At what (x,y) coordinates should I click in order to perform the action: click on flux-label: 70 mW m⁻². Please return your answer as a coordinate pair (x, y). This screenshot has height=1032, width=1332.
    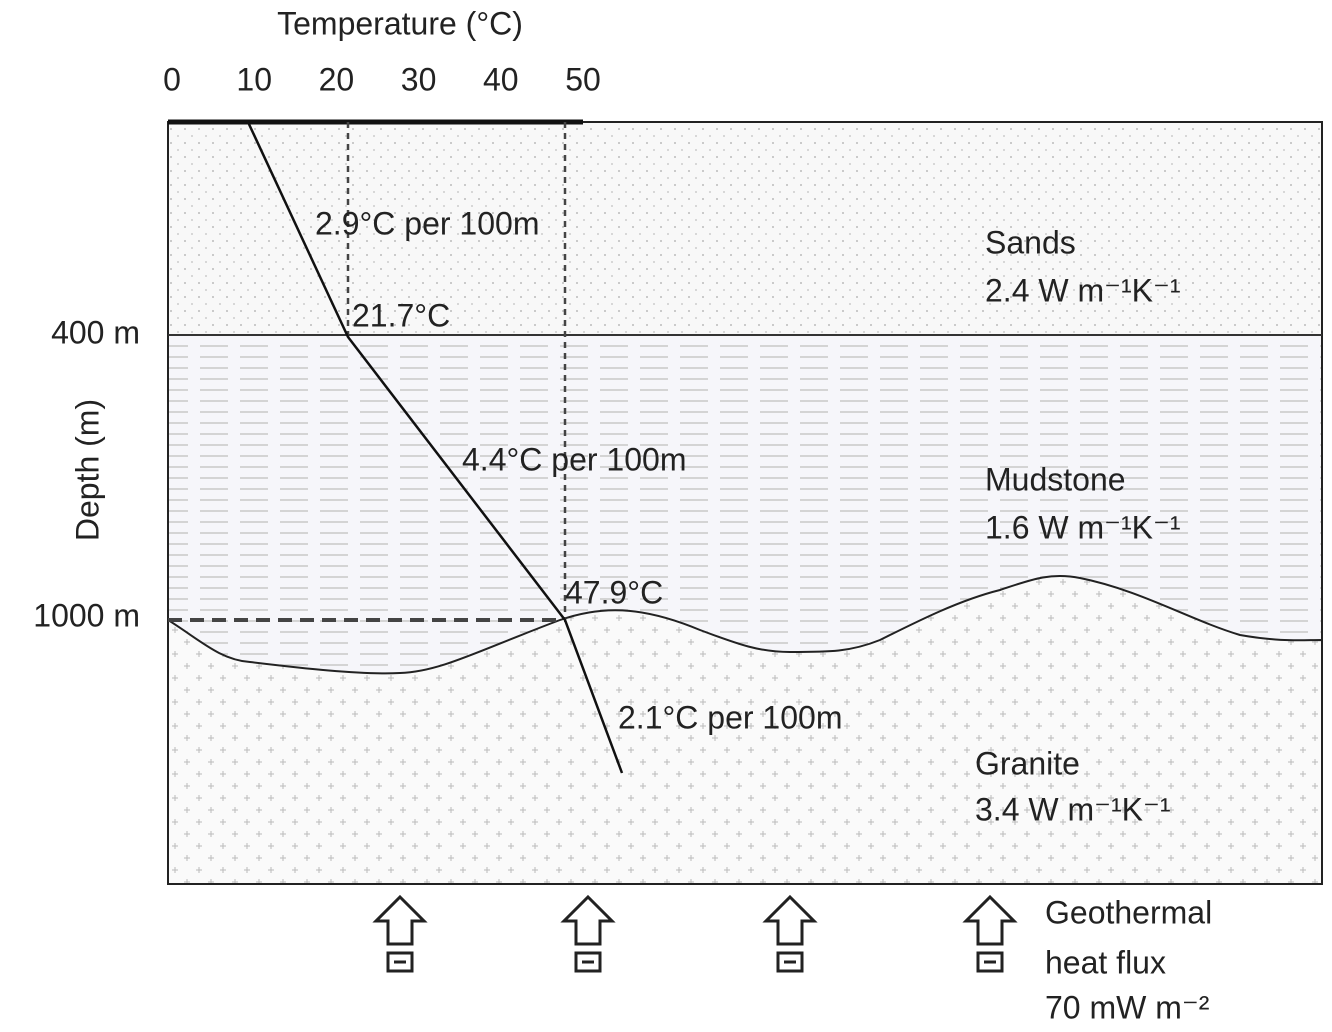
    Looking at the image, I should click on (1127, 1007).